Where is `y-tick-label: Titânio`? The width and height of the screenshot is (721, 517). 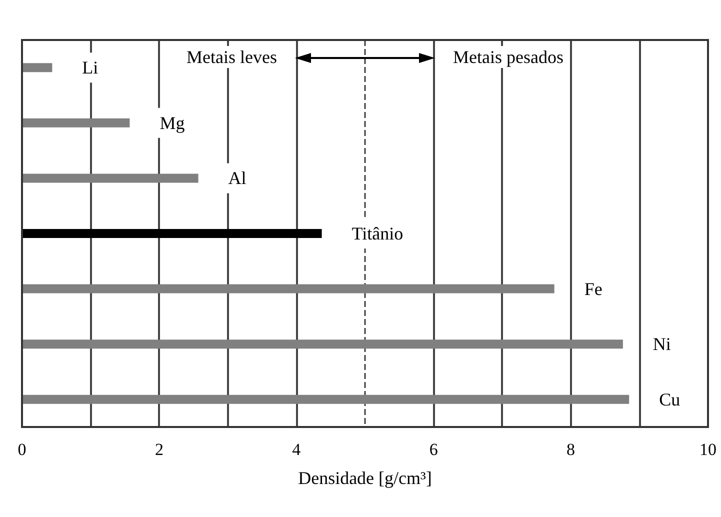 y-tick-label: Titânio is located at coordinates (378, 234).